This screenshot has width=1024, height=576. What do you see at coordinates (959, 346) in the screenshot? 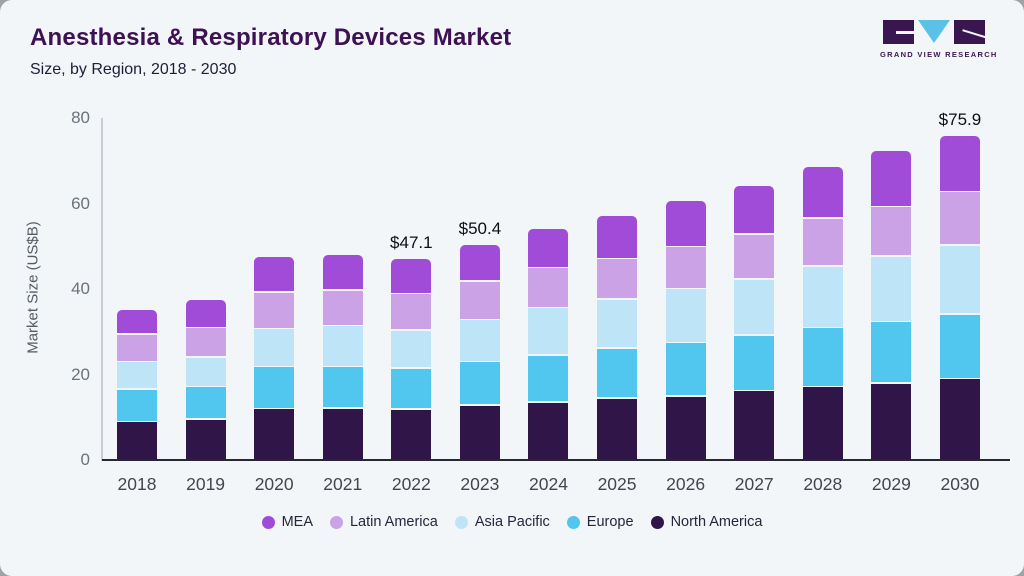
I see `bar-2030-segment-europe` at bounding box center [959, 346].